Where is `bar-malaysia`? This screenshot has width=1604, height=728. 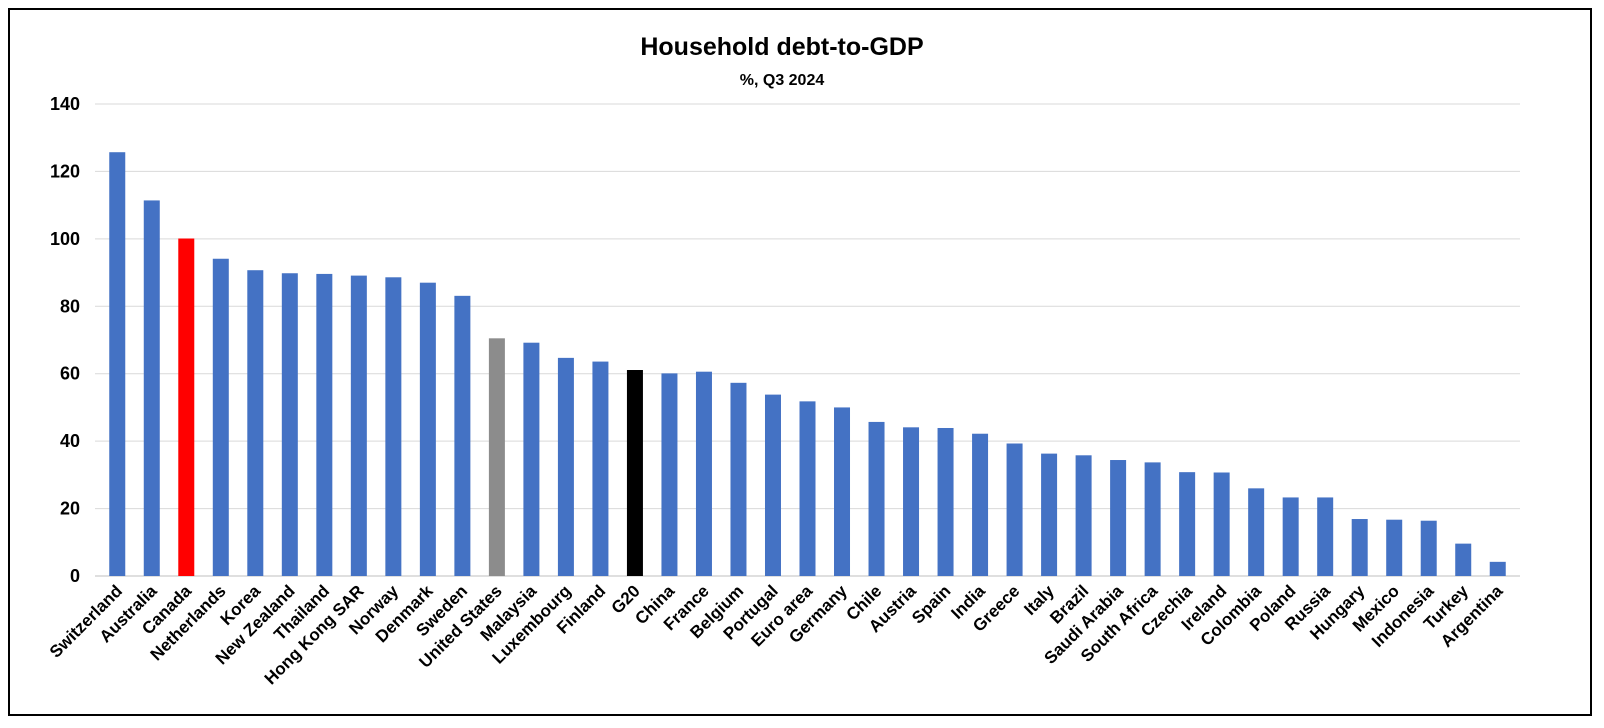
bar-malaysia is located at coordinates (531, 459).